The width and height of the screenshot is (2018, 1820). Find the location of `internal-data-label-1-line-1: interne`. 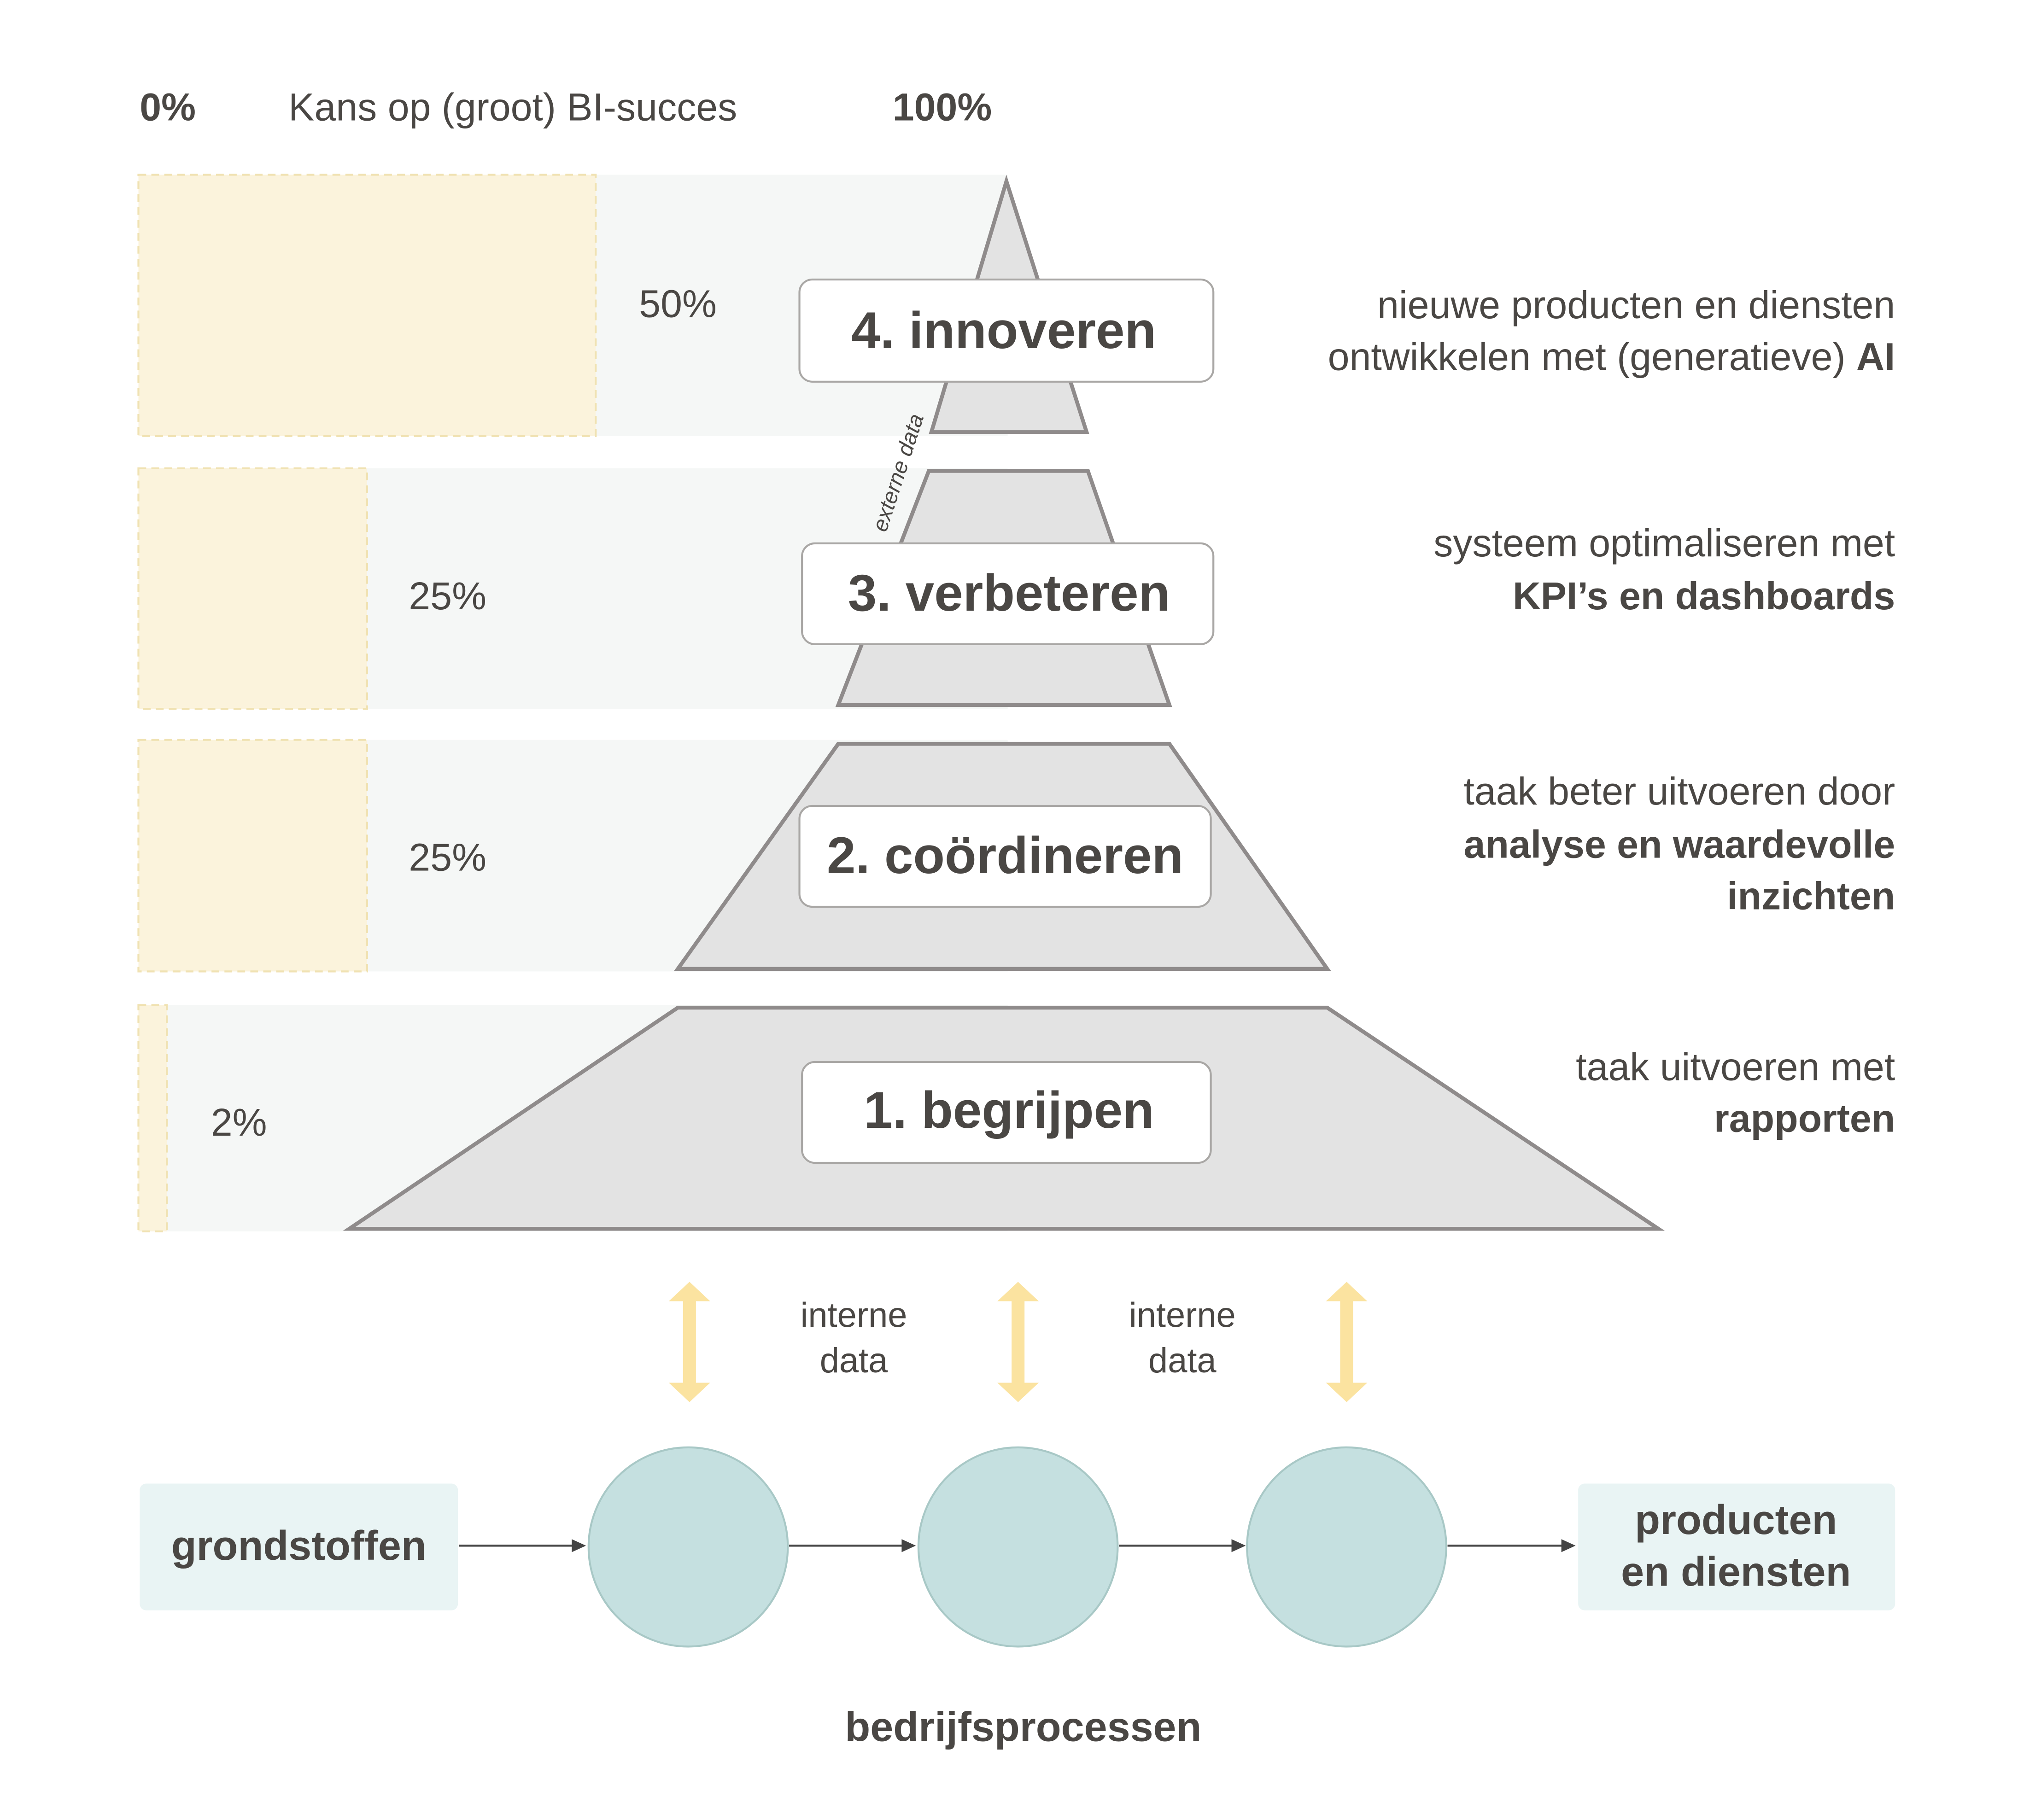

internal-data-label-1-line-1: interne is located at coordinates (854, 1315).